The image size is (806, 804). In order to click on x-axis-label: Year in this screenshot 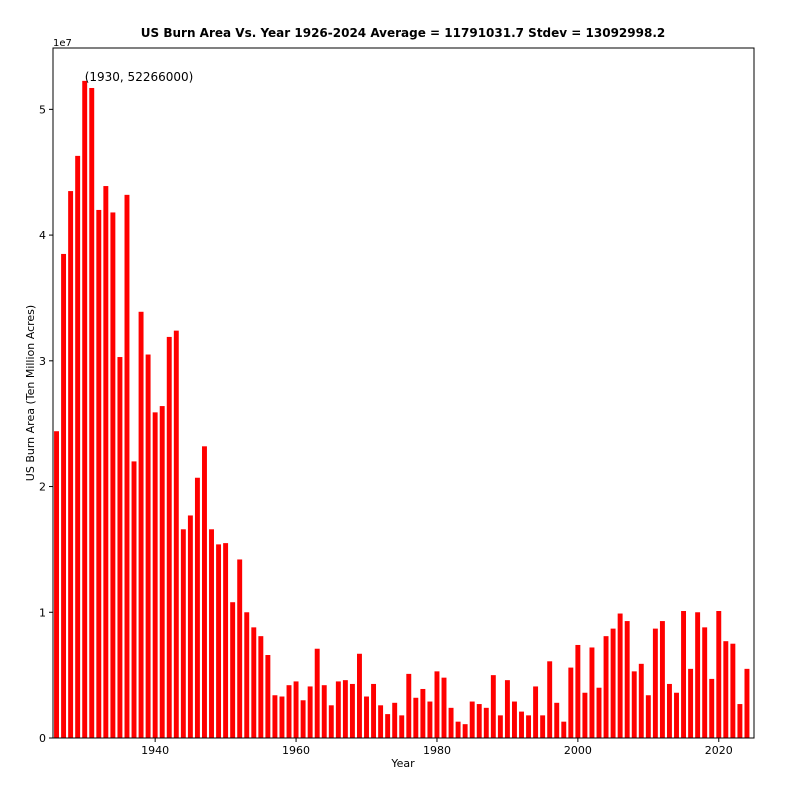, I will do `click(402, 763)`.